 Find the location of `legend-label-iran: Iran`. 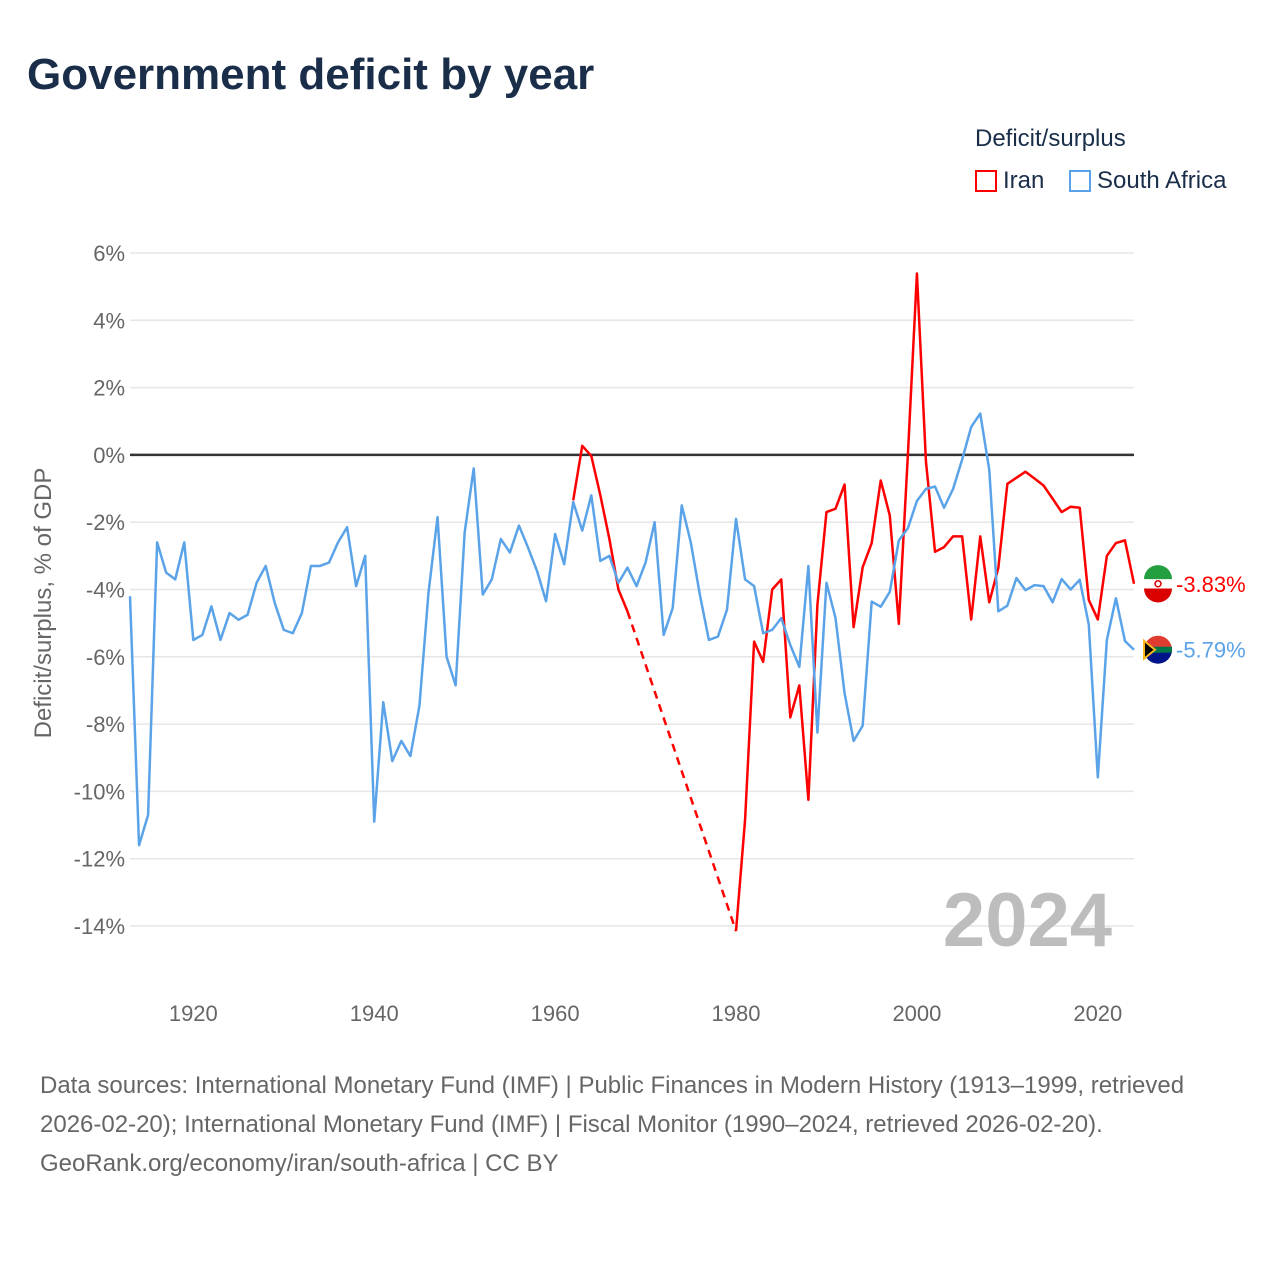

legend-label-iran: Iran is located at coordinates (1024, 180).